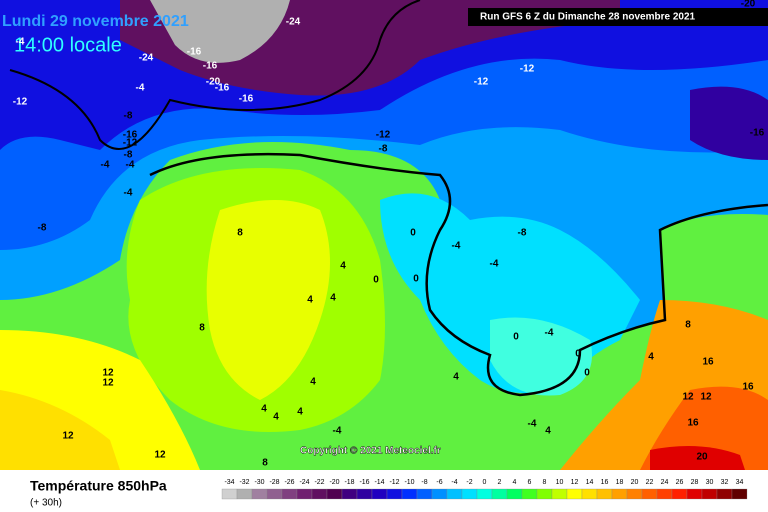  I want to click on colorbar-label: -24, so click(304, 482).